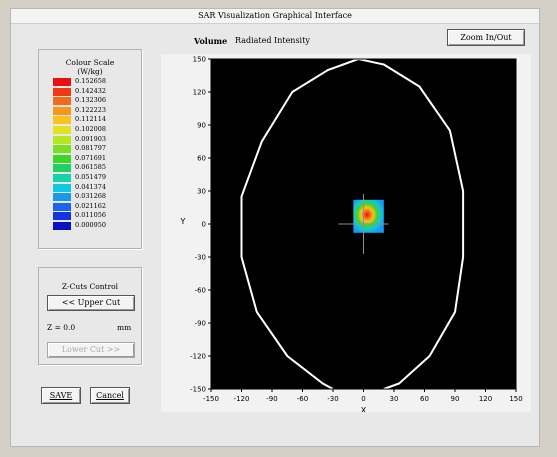  I want to click on x-tick-label: 30, so click(394, 399).